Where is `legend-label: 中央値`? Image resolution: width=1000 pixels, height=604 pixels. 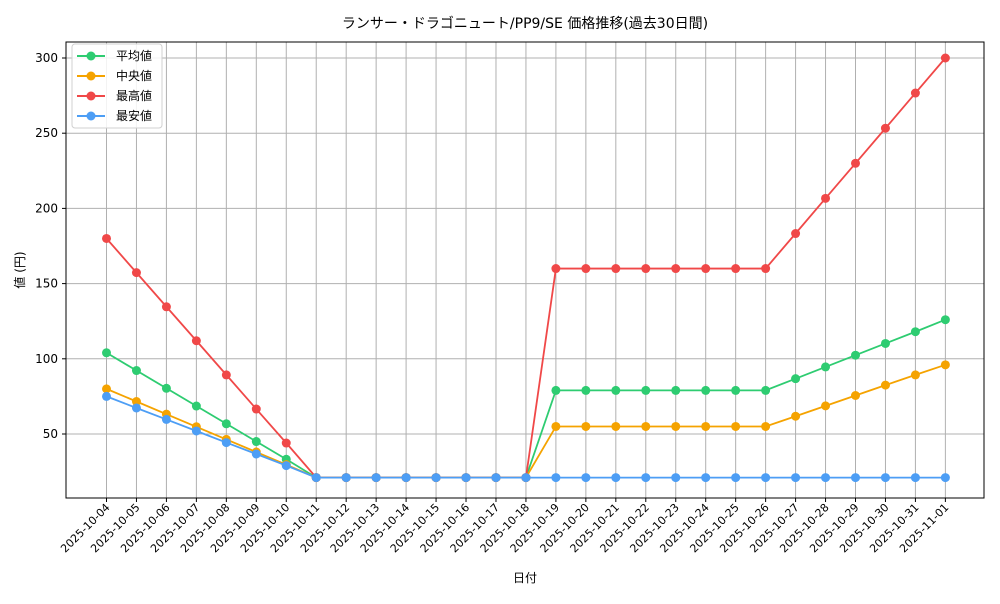 legend-label: 中央値 is located at coordinates (134, 75).